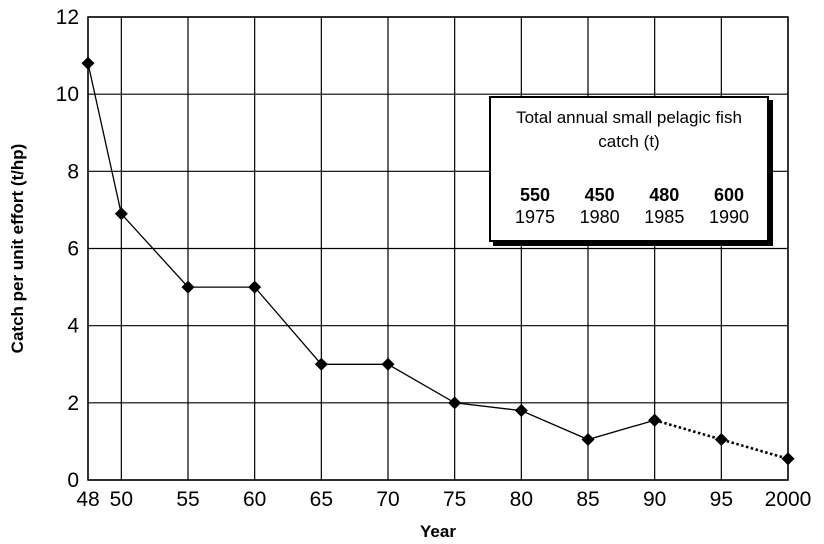  What do you see at coordinates (454, 499) in the screenshot?
I see `x-tick-label: 75` at bounding box center [454, 499].